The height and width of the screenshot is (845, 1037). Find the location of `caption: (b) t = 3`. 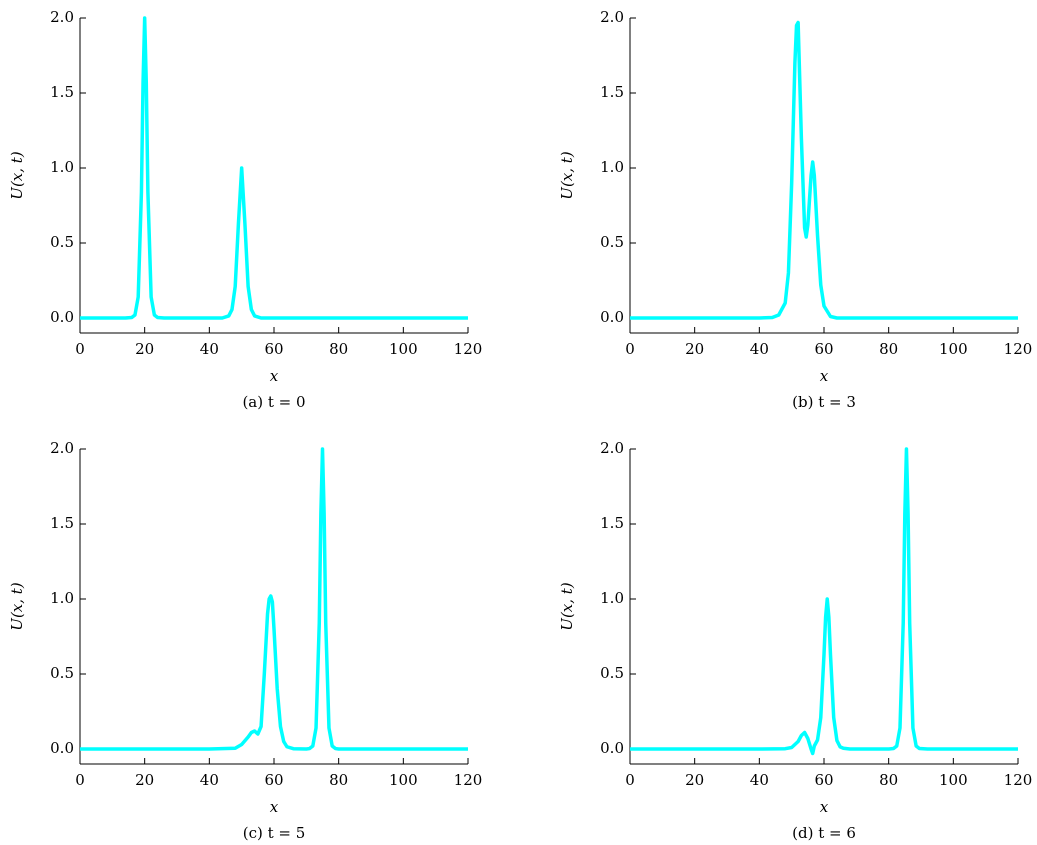

caption: (b) t = 3 is located at coordinates (824, 402).